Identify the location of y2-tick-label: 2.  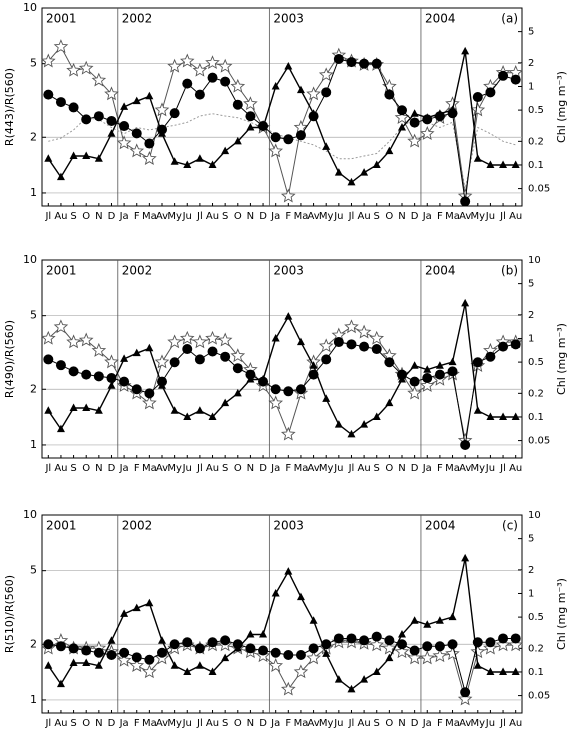
(531, 63).